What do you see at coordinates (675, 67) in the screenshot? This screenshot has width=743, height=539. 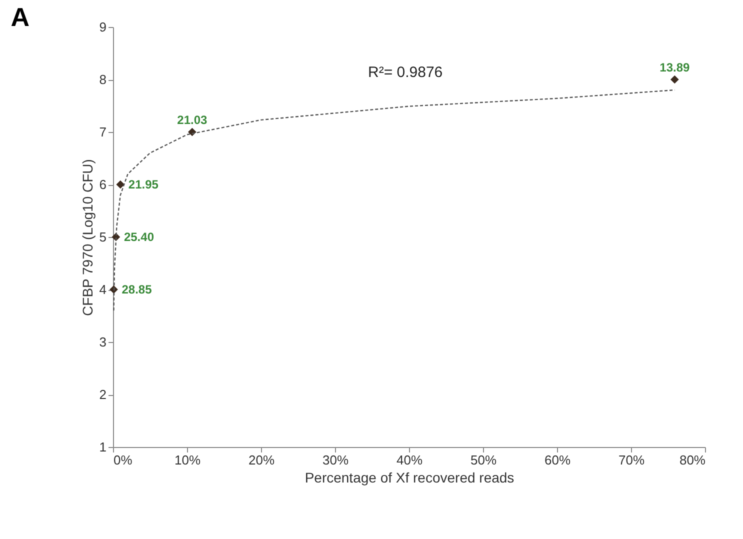 I see `annotation: 13.89` at bounding box center [675, 67].